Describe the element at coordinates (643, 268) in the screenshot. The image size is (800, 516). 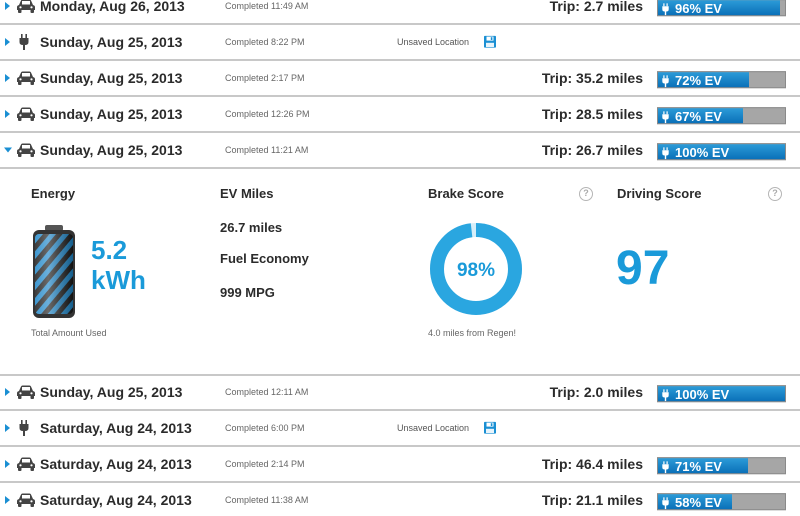
I see `driving-score-value: 97` at that location.